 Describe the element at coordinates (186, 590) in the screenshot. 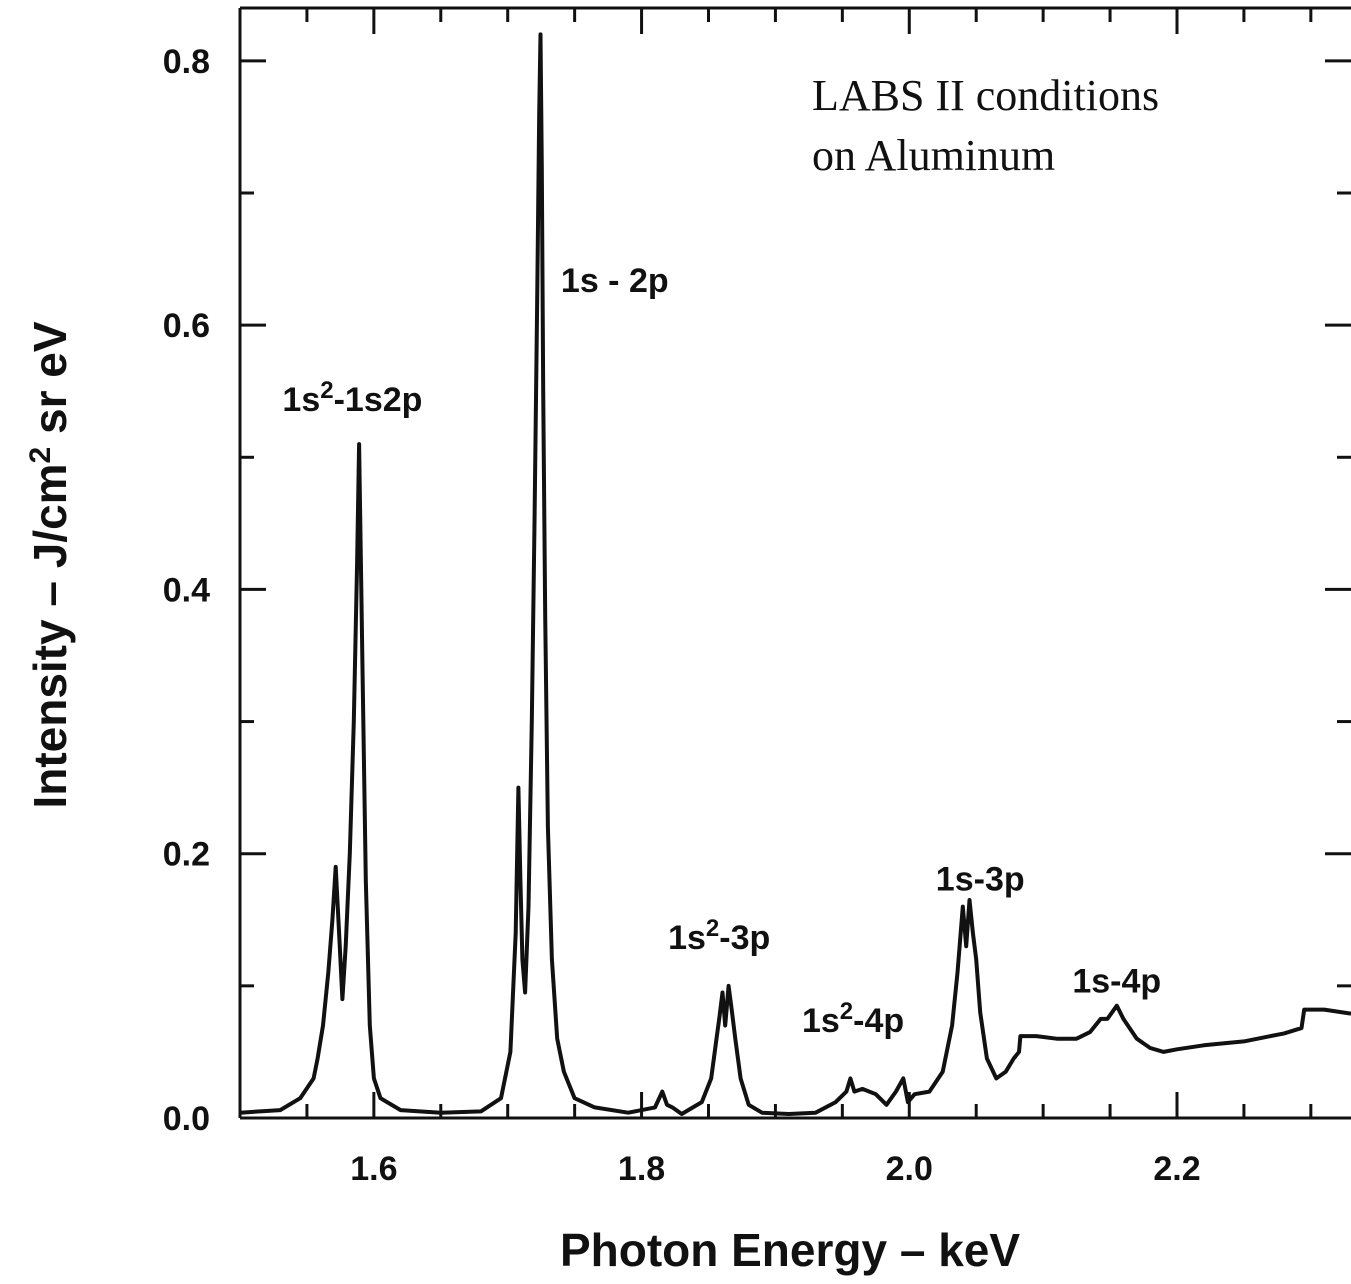

I see `y-tick-label: 0.4` at that location.